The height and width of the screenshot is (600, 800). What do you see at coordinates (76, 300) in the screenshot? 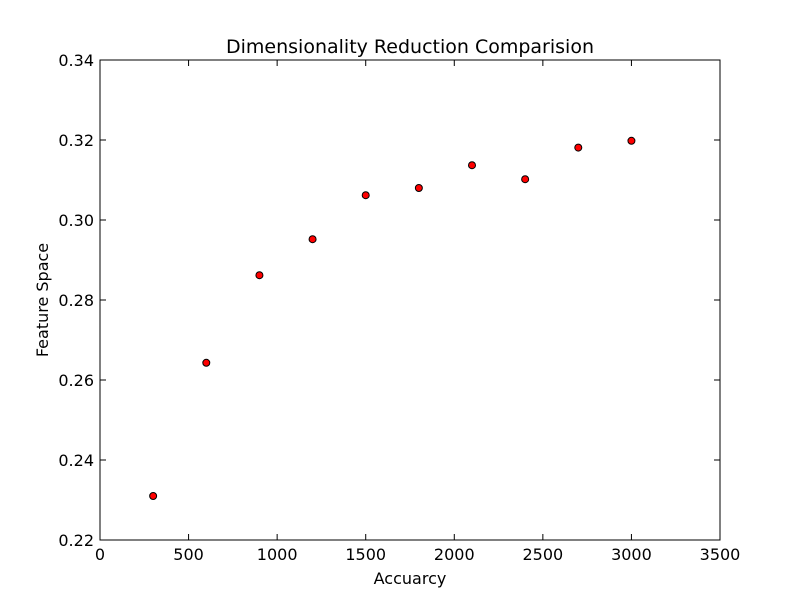
I see `y-tick-label: 0.28` at bounding box center [76, 300].